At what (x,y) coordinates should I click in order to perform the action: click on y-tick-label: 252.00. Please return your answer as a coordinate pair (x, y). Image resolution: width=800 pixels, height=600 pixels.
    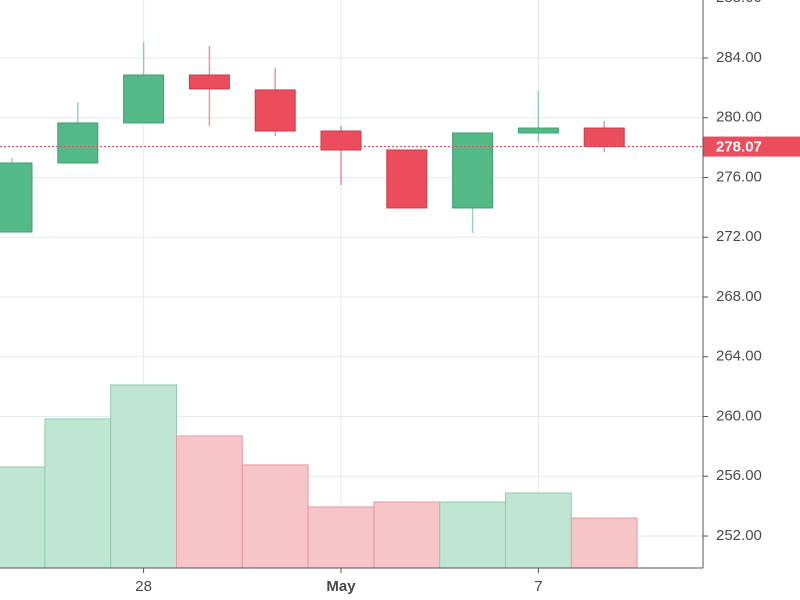
    Looking at the image, I should click on (739, 535).